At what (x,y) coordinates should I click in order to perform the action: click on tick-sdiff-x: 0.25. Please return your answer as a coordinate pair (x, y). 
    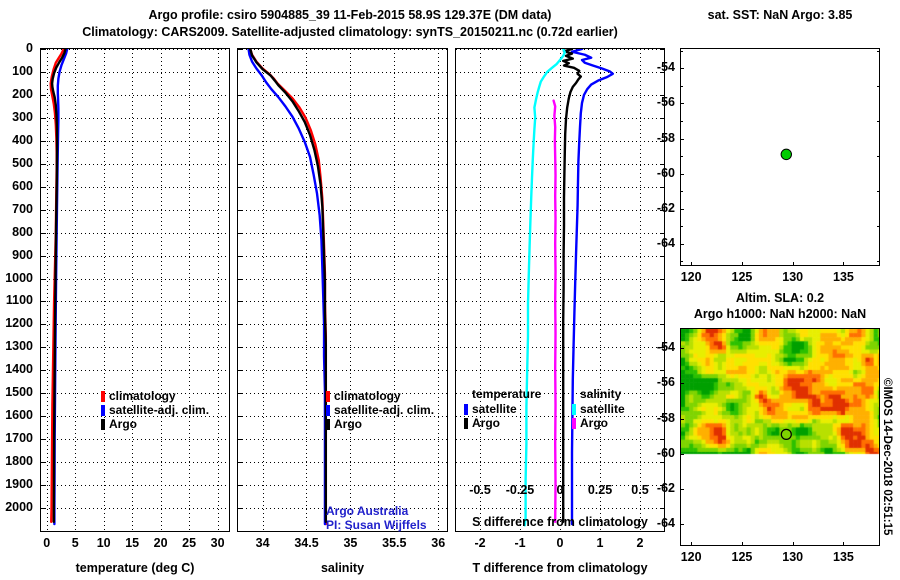
    Looking at the image, I should click on (600, 490).